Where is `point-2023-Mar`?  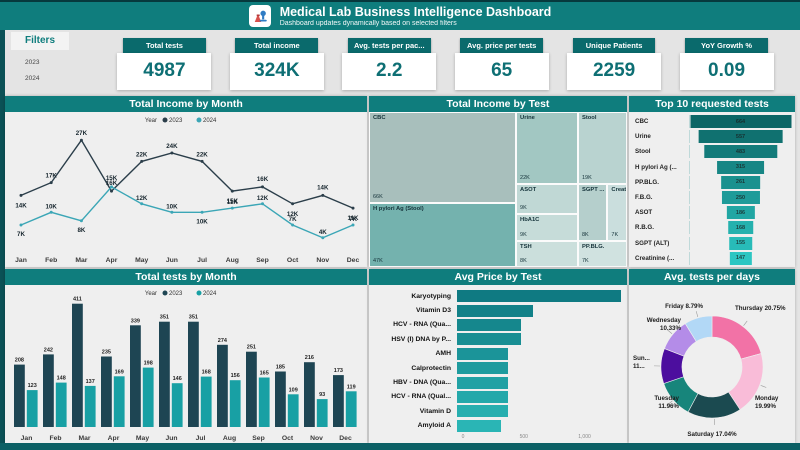 point-2023-Mar is located at coordinates (81, 140).